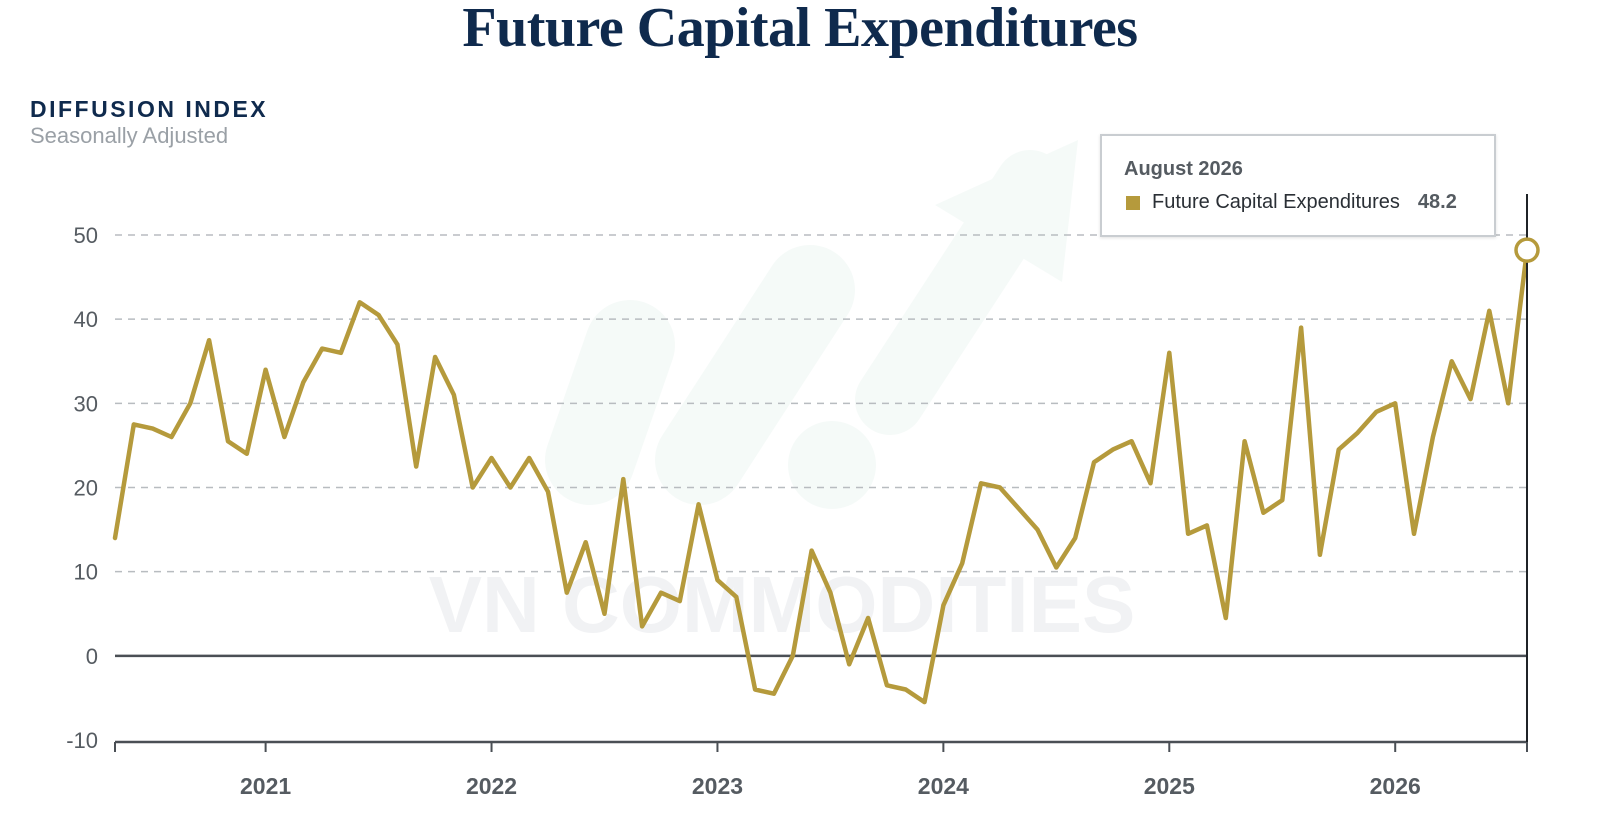 The height and width of the screenshot is (835, 1600). I want to click on x-tick-label: 2026, so click(1395, 786).